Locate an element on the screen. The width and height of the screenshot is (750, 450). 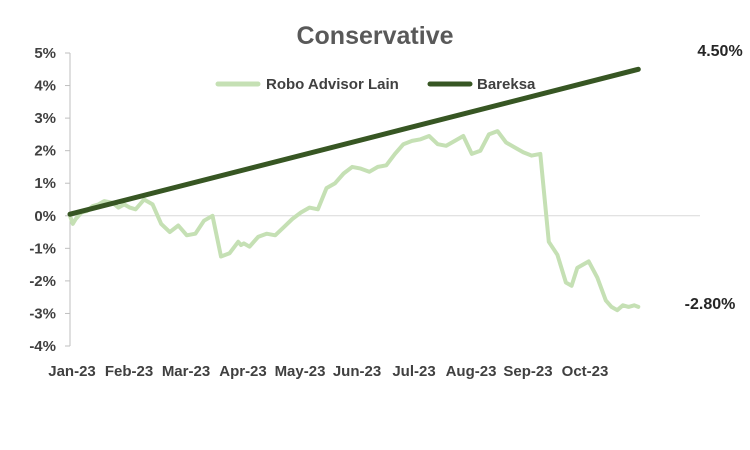
x-tick-label: Jun-23 is located at coordinates (357, 371).